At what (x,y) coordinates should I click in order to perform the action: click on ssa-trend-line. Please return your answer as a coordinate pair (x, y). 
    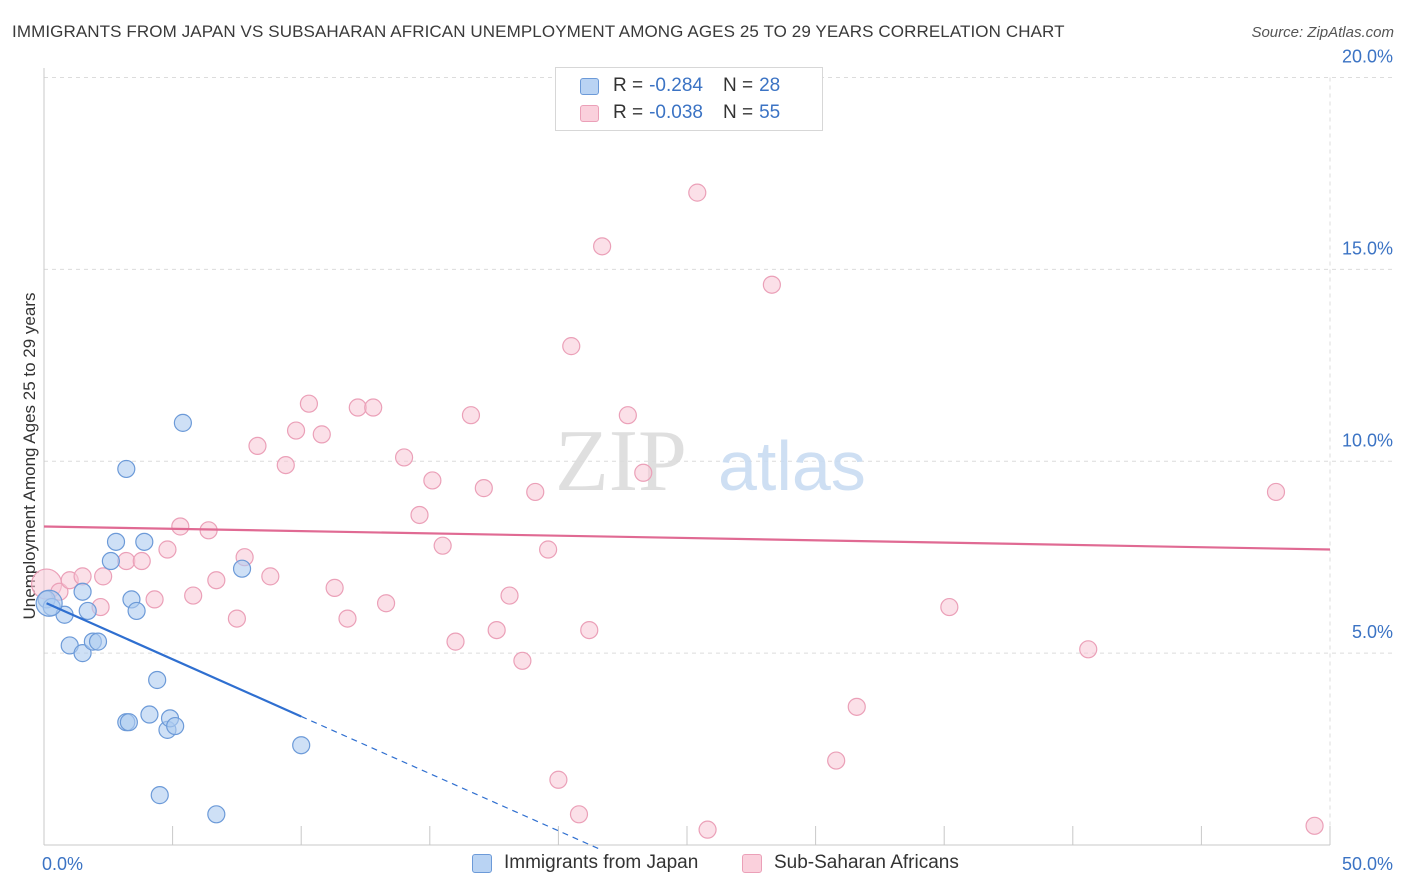
    Looking at the image, I should click on (687, 538).